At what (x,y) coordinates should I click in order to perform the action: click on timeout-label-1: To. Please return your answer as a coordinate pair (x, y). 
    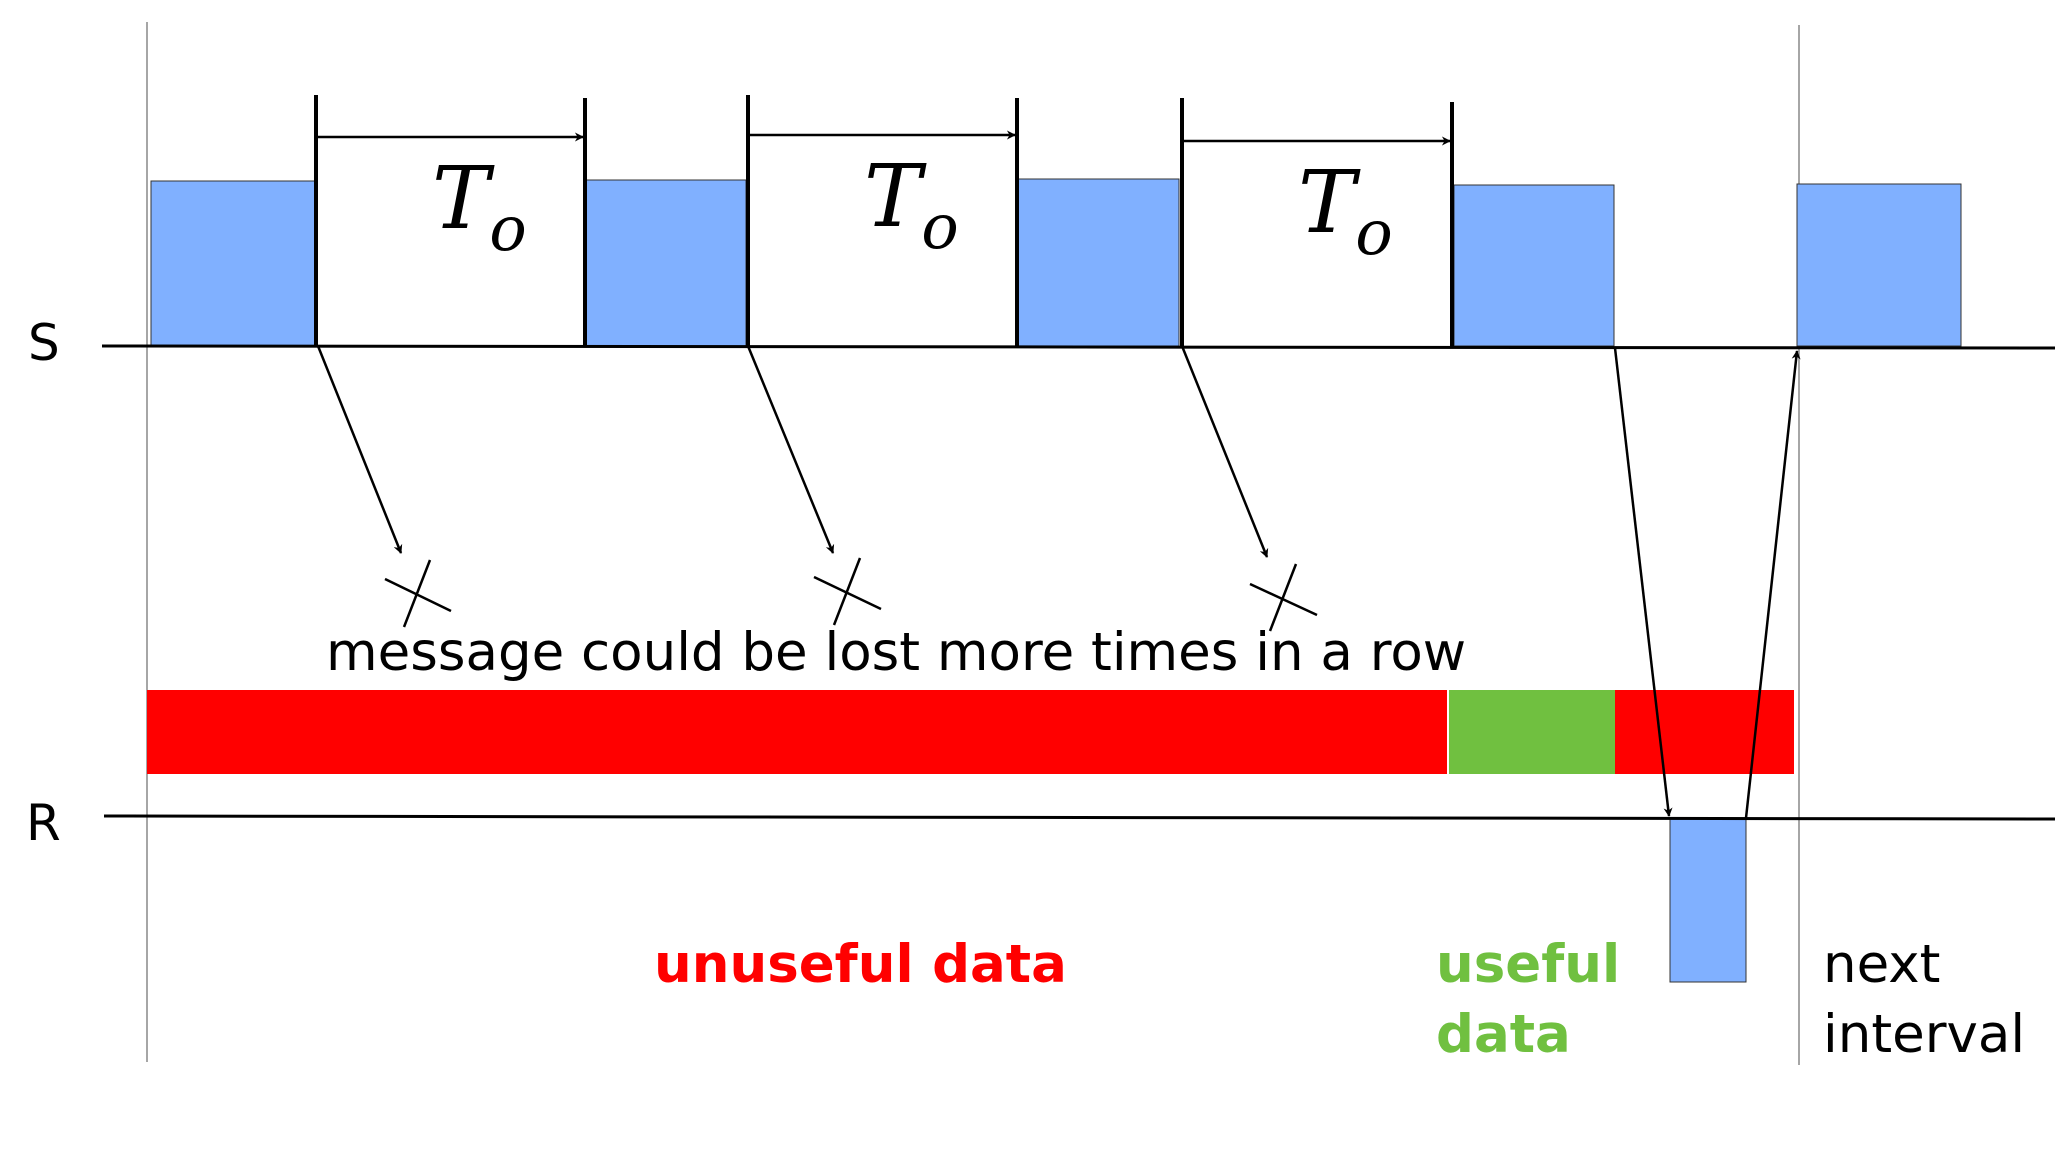
    Looking at the image, I should click on (479, 207).